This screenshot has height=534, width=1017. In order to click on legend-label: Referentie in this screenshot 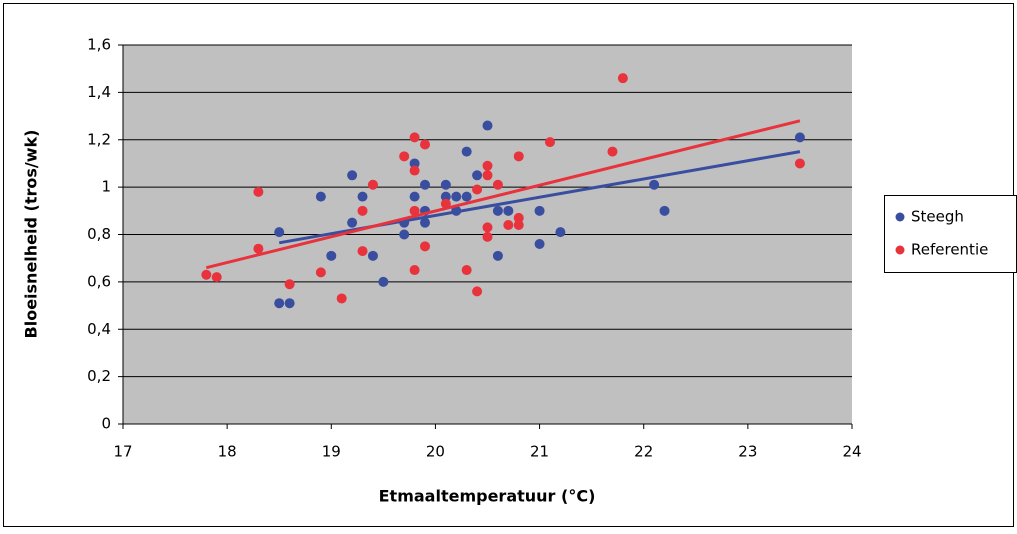, I will do `click(949, 250)`.